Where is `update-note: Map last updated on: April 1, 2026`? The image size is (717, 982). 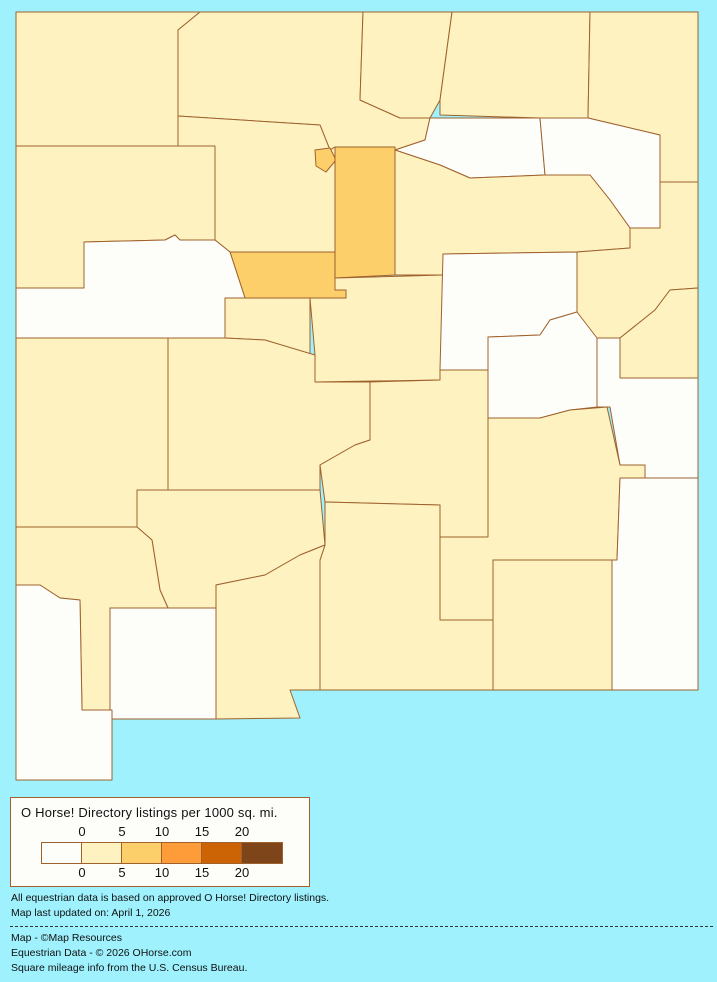
update-note: Map last updated on: April 1, 2026 is located at coordinates (91, 913).